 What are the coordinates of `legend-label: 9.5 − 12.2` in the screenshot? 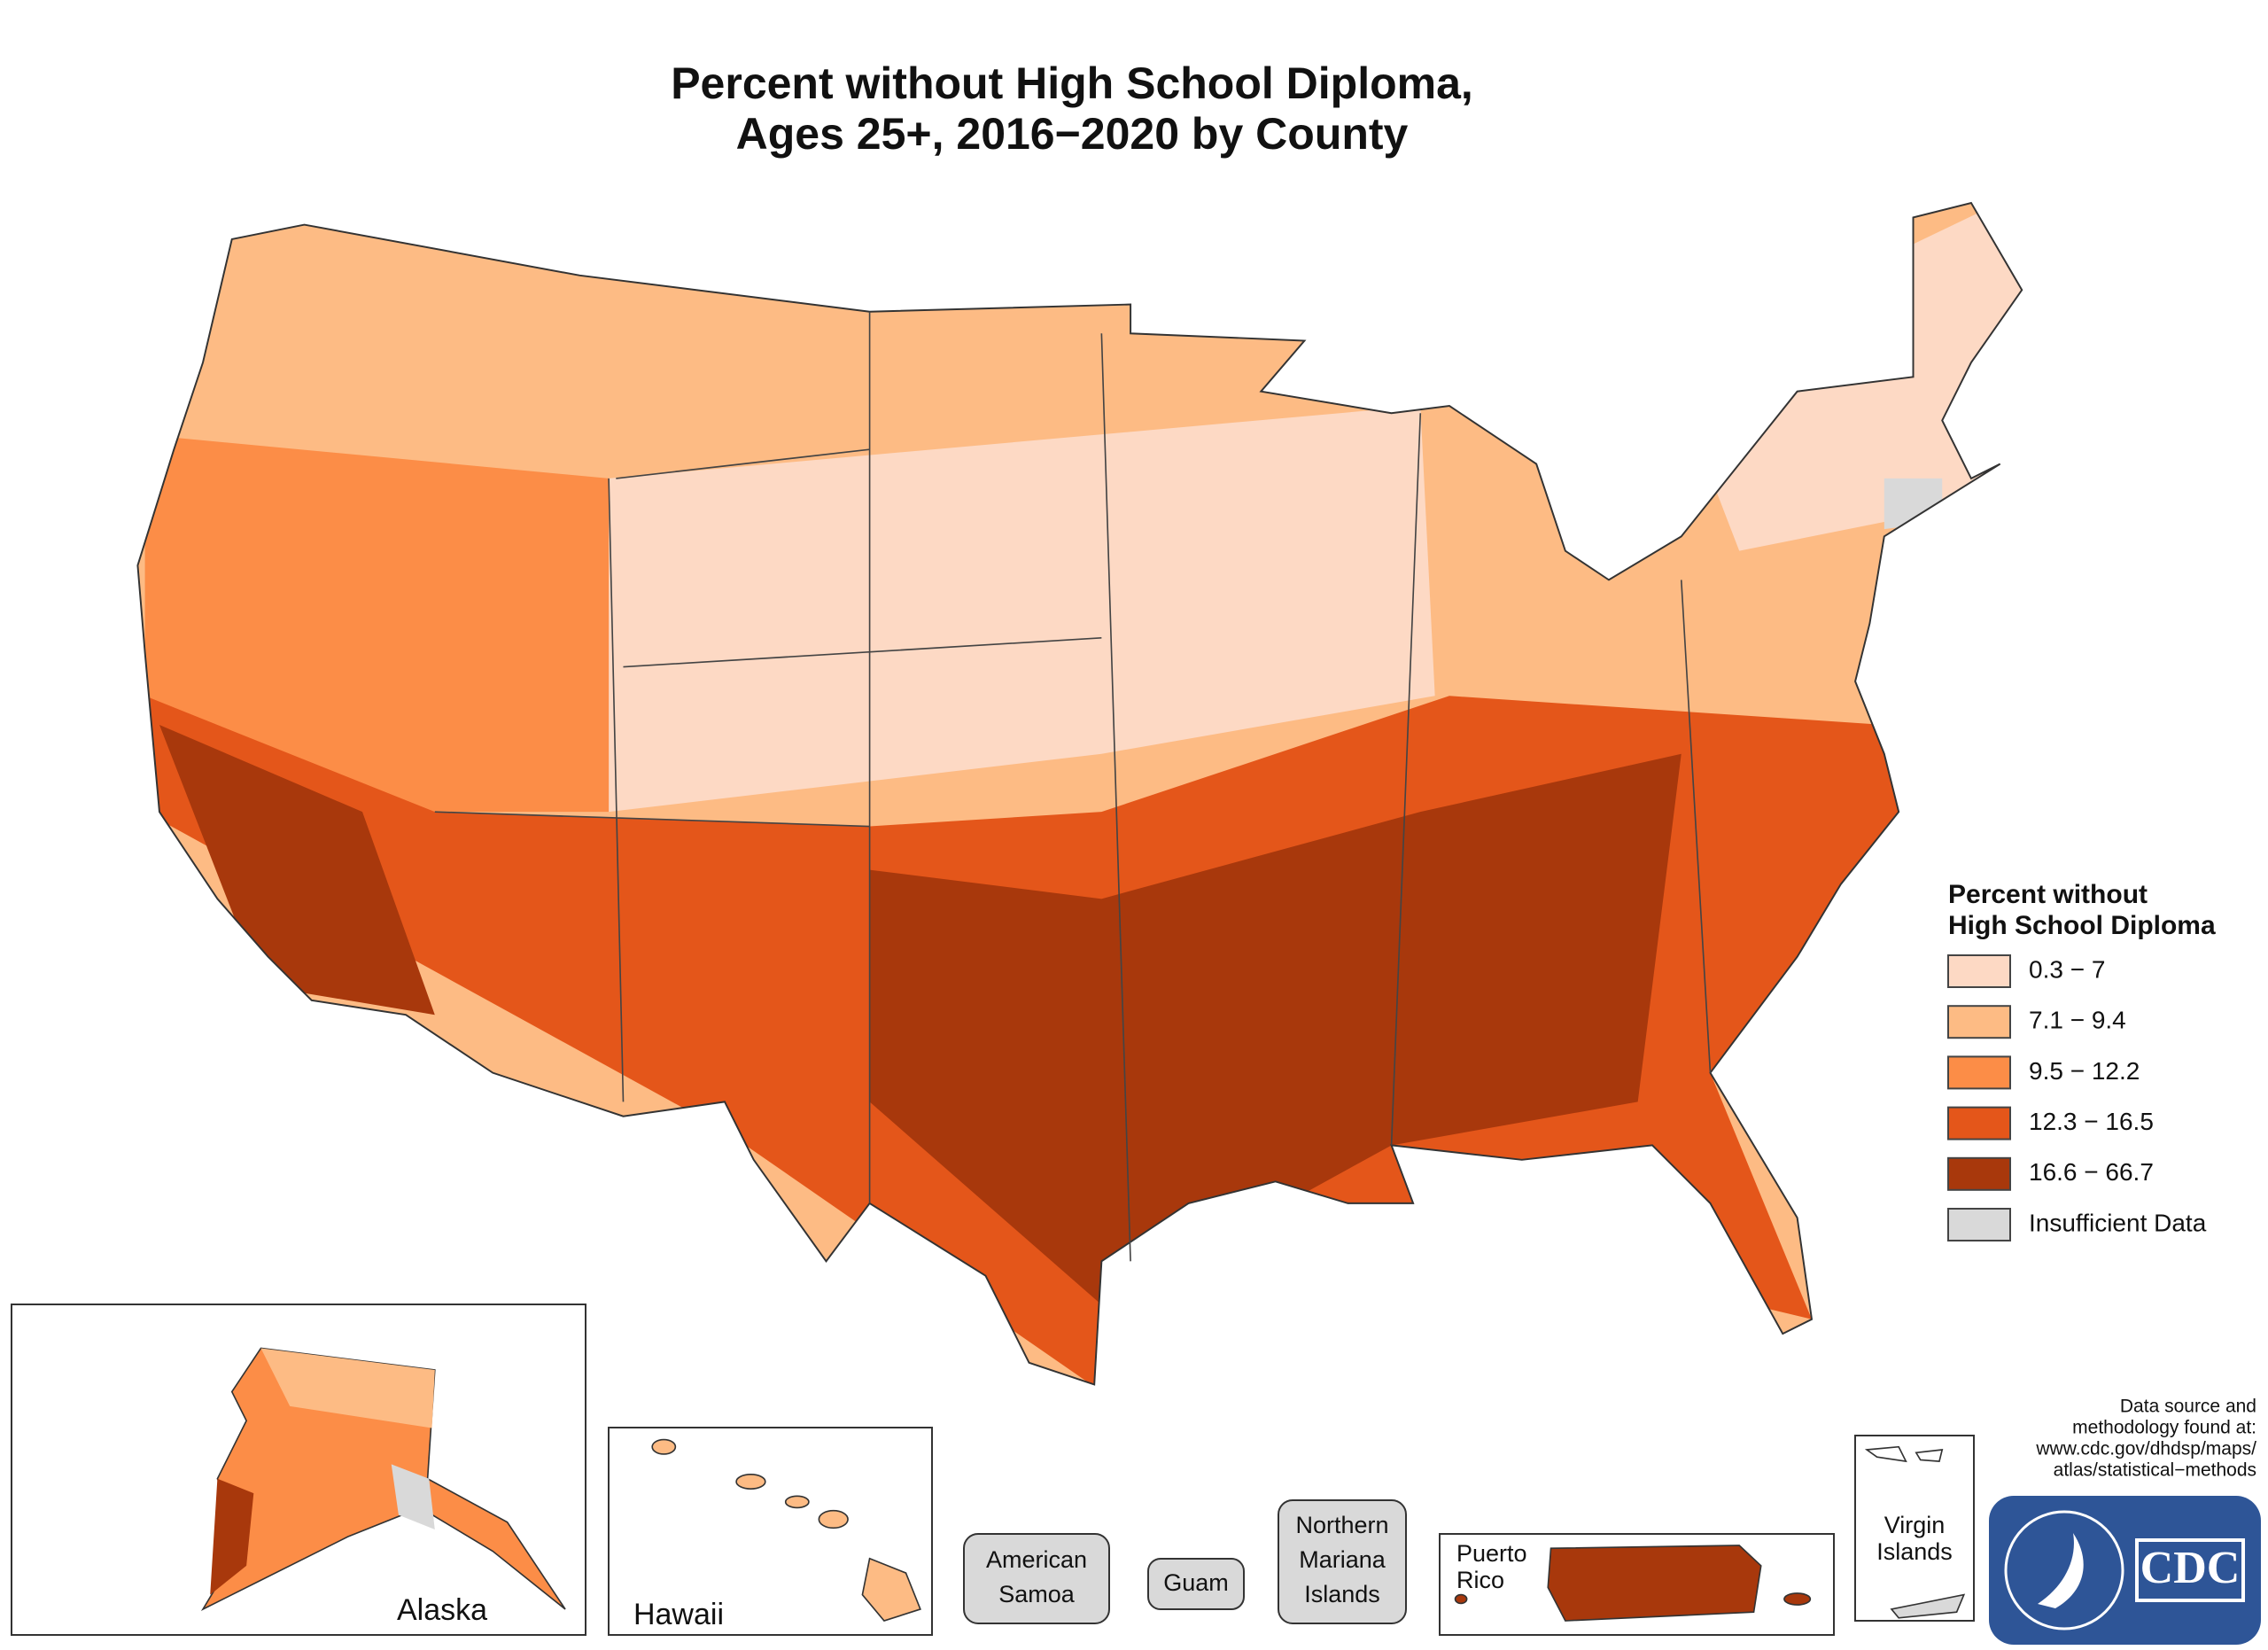 It's located at (2084, 1071).